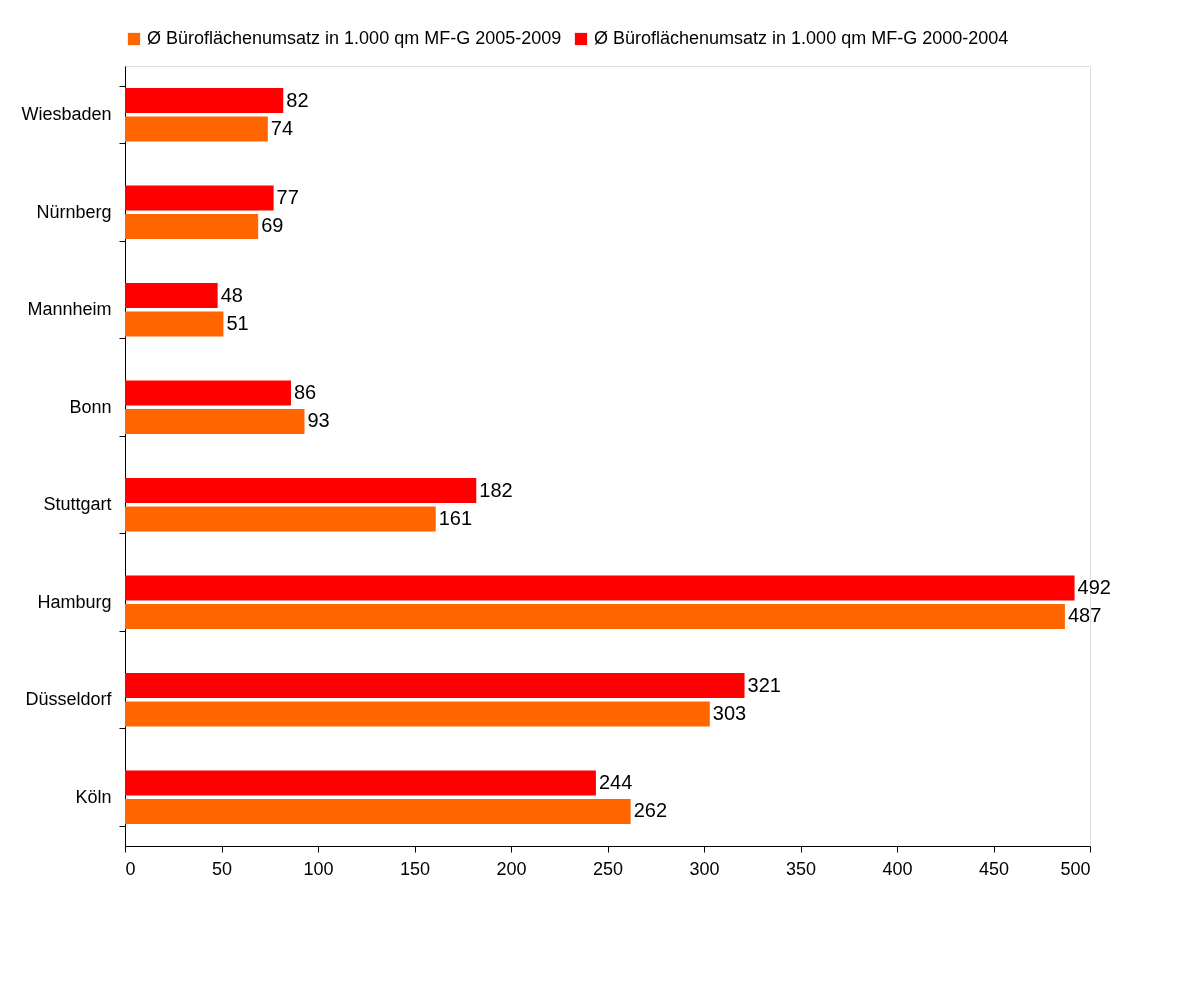 The height and width of the screenshot is (994, 1196). I want to click on legend-label: Ø Büroflächenumsatz in 1.000 qm MF-G 2000-2004, so click(801, 38).